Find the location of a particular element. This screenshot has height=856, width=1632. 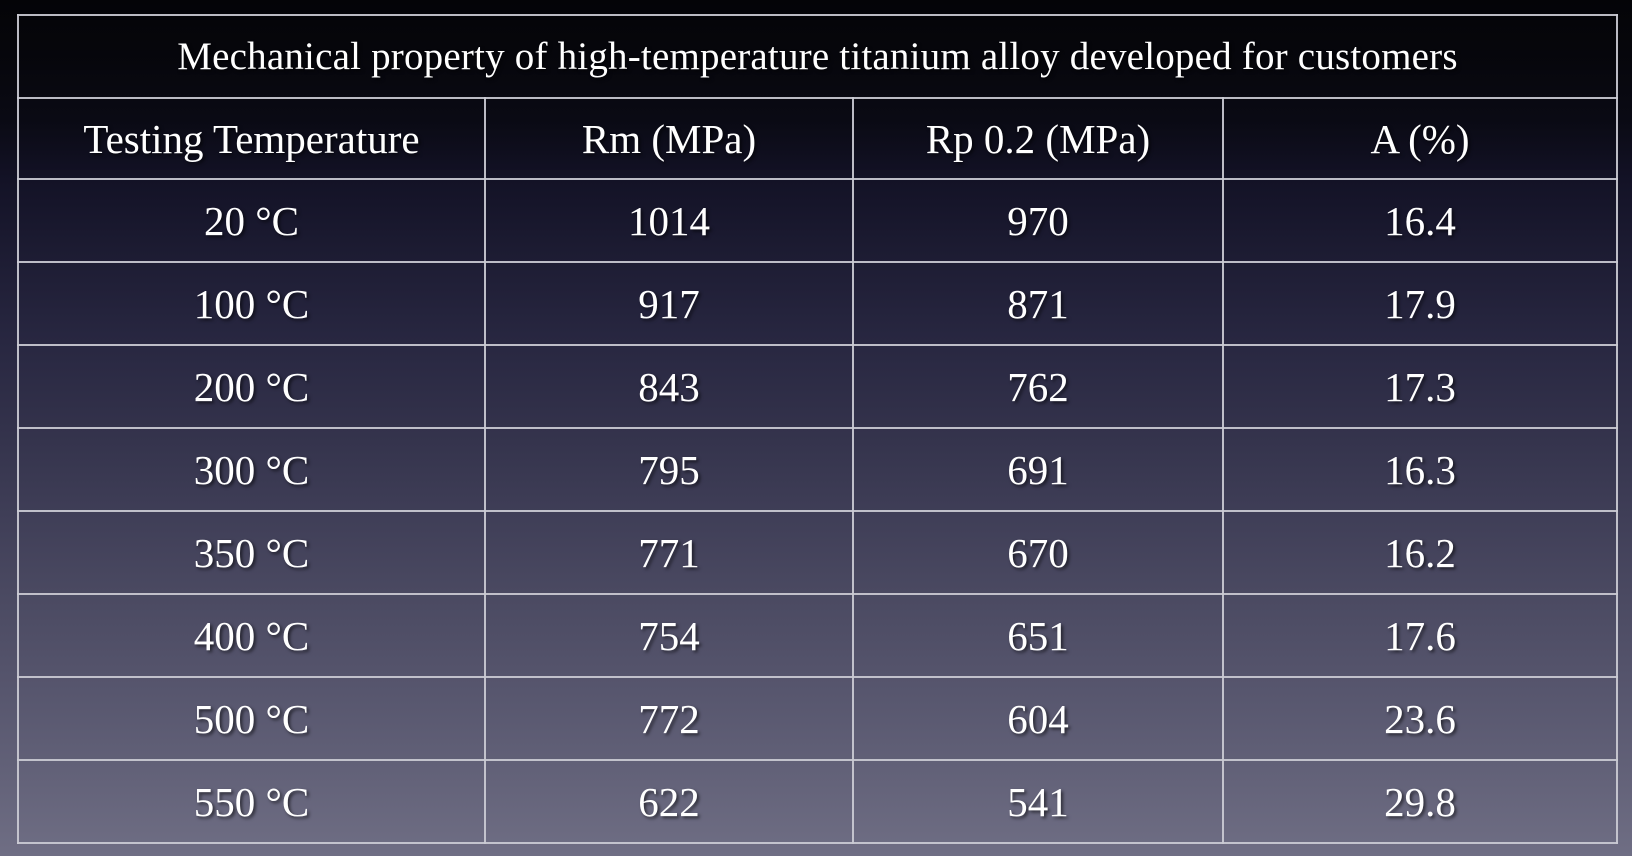

cell-rm: 795 is located at coordinates (669, 469).